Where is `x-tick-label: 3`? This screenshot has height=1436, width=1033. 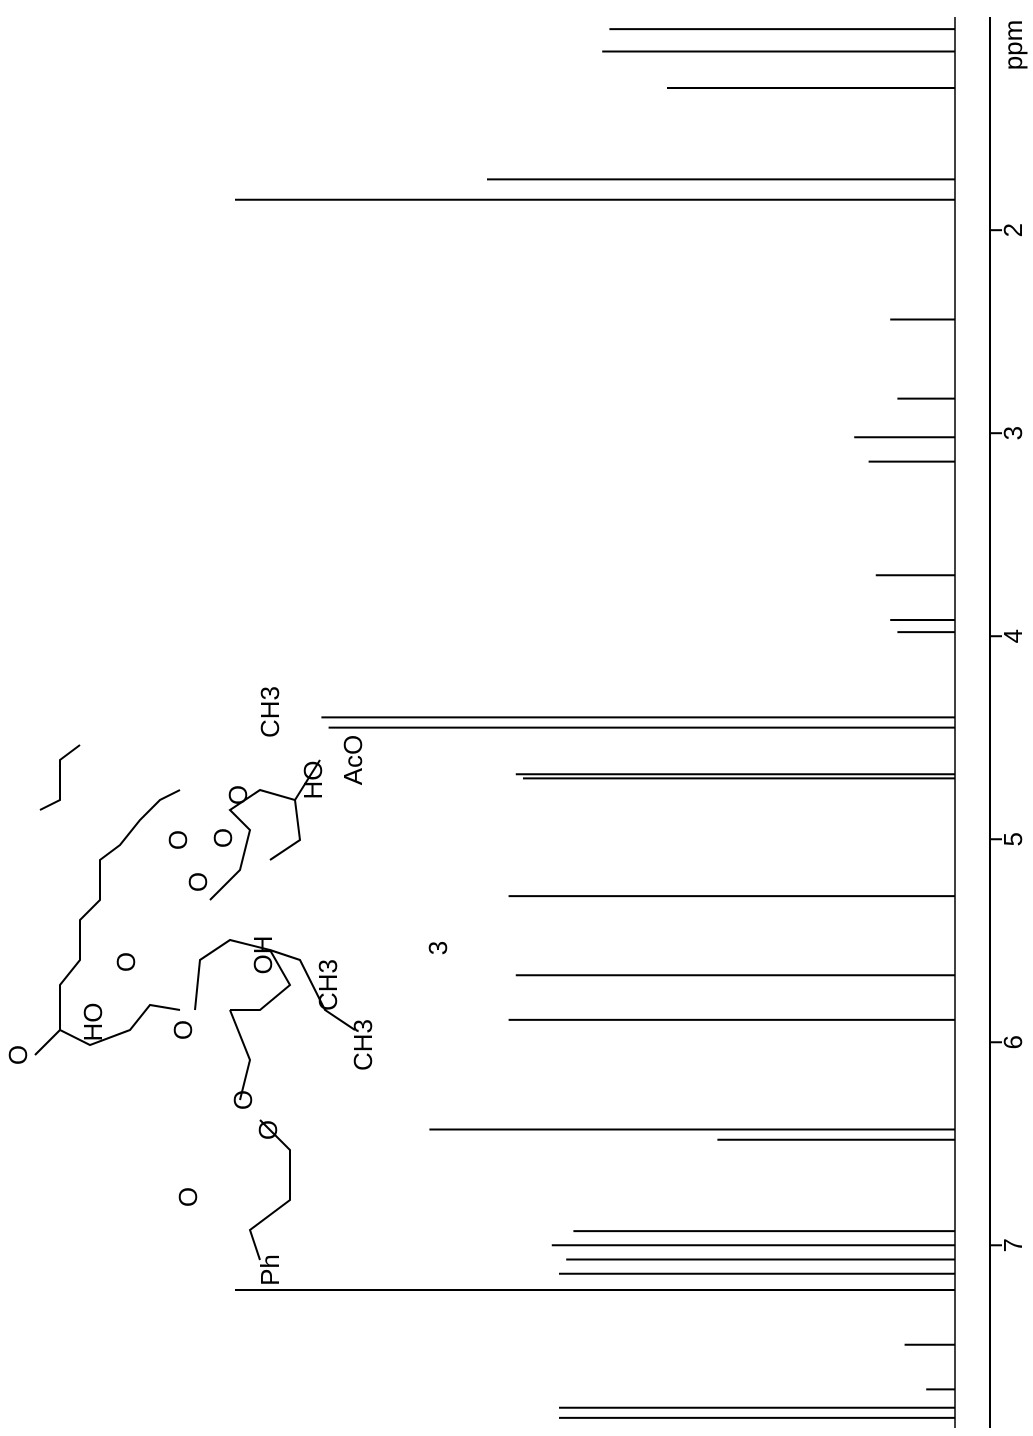
x-tick-label: 3 is located at coordinates (1013, 433).